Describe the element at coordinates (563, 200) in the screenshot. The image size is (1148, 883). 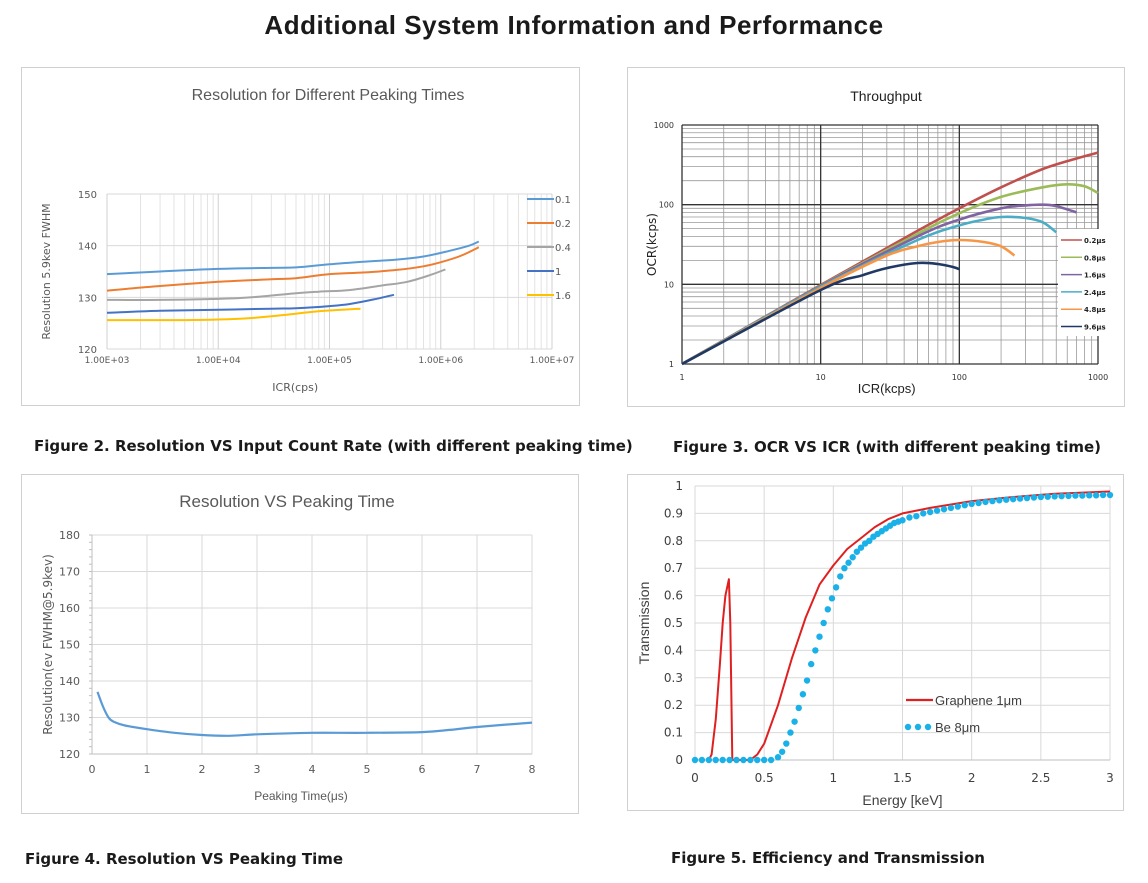
I see `legend-label: 0.1` at that location.